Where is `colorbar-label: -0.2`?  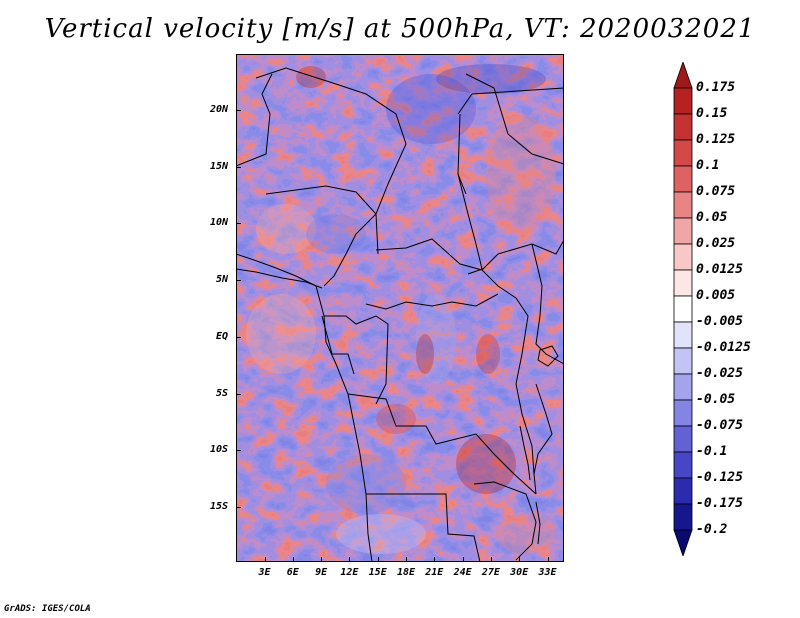 colorbar-label: -0.2 is located at coordinates (712, 529).